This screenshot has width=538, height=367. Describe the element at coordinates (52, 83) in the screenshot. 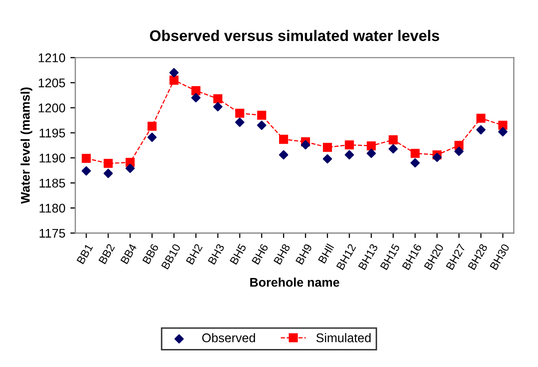

I see `y-tick-label: 1205` at that location.